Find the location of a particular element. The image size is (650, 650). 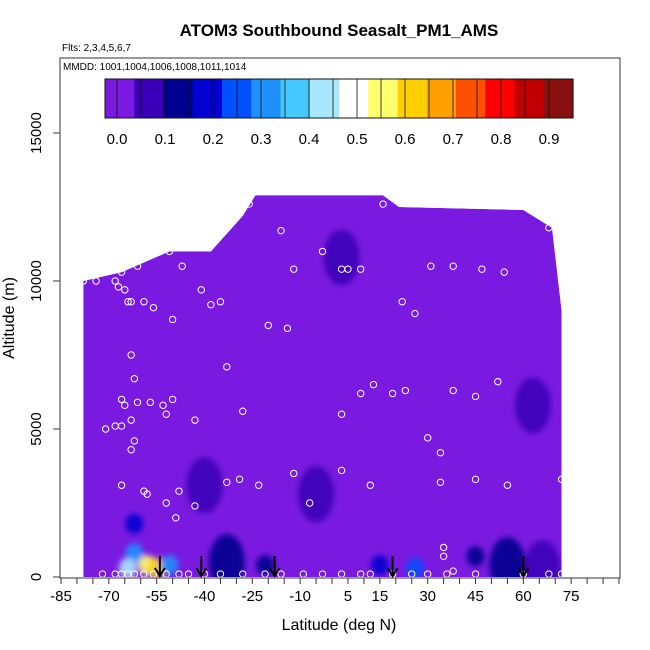

x-tick-label: 15 is located at coordinates (380, 596).